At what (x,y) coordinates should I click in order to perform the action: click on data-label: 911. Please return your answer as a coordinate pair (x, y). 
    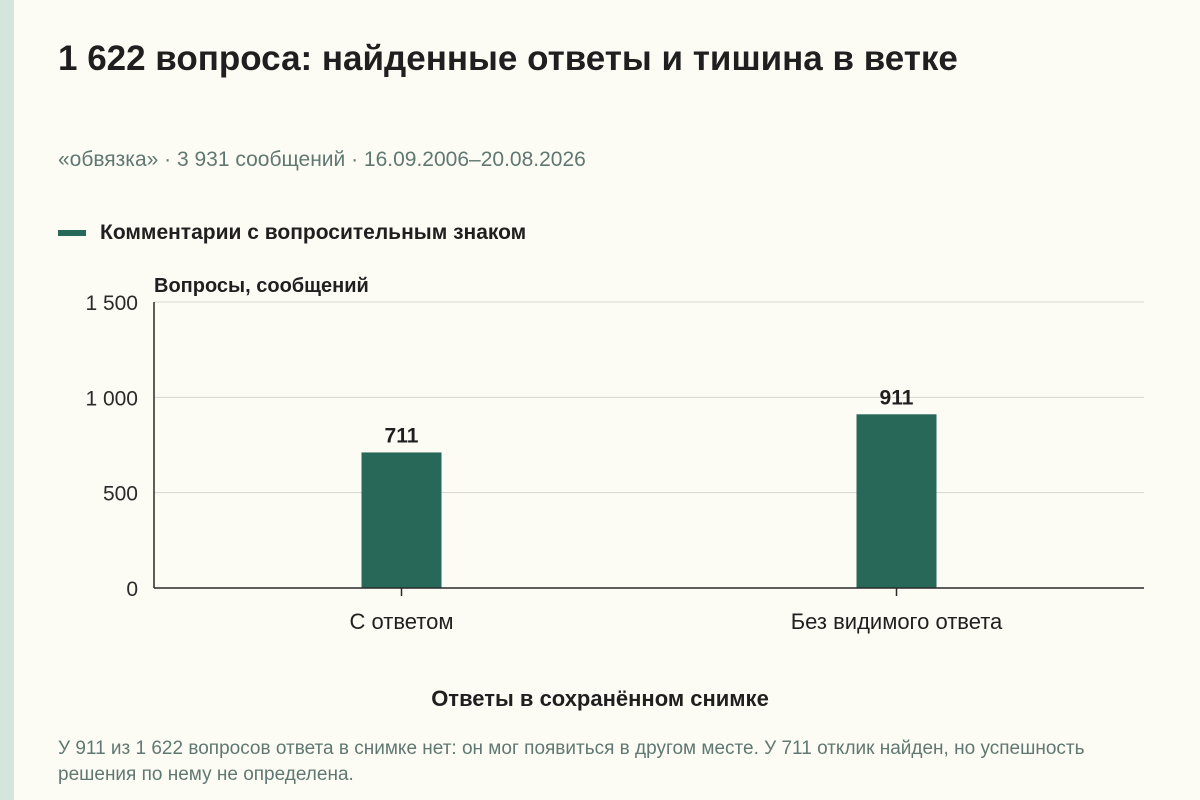
    Looking at the image, I should click on (897, 397).